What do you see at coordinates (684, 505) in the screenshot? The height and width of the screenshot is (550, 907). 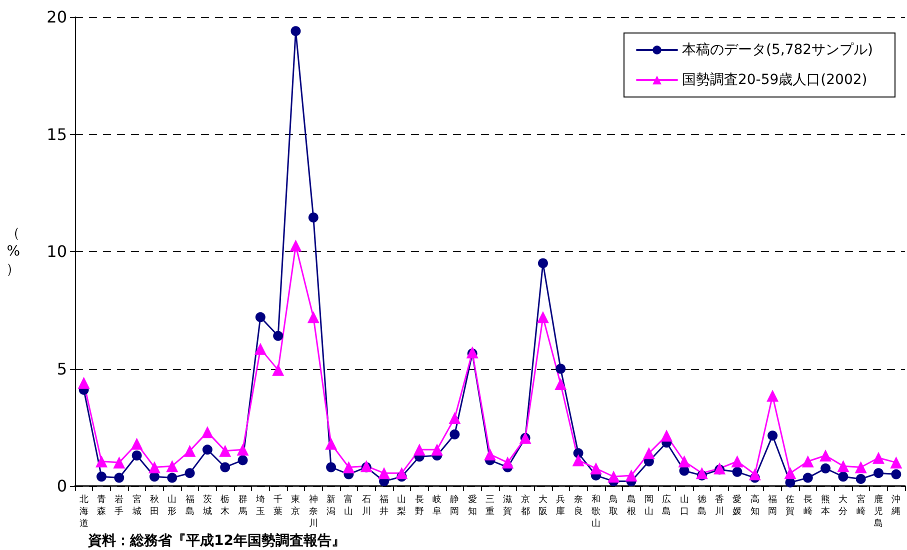 I see `x-tick-label: 山口` at bounding box center [684, 505].